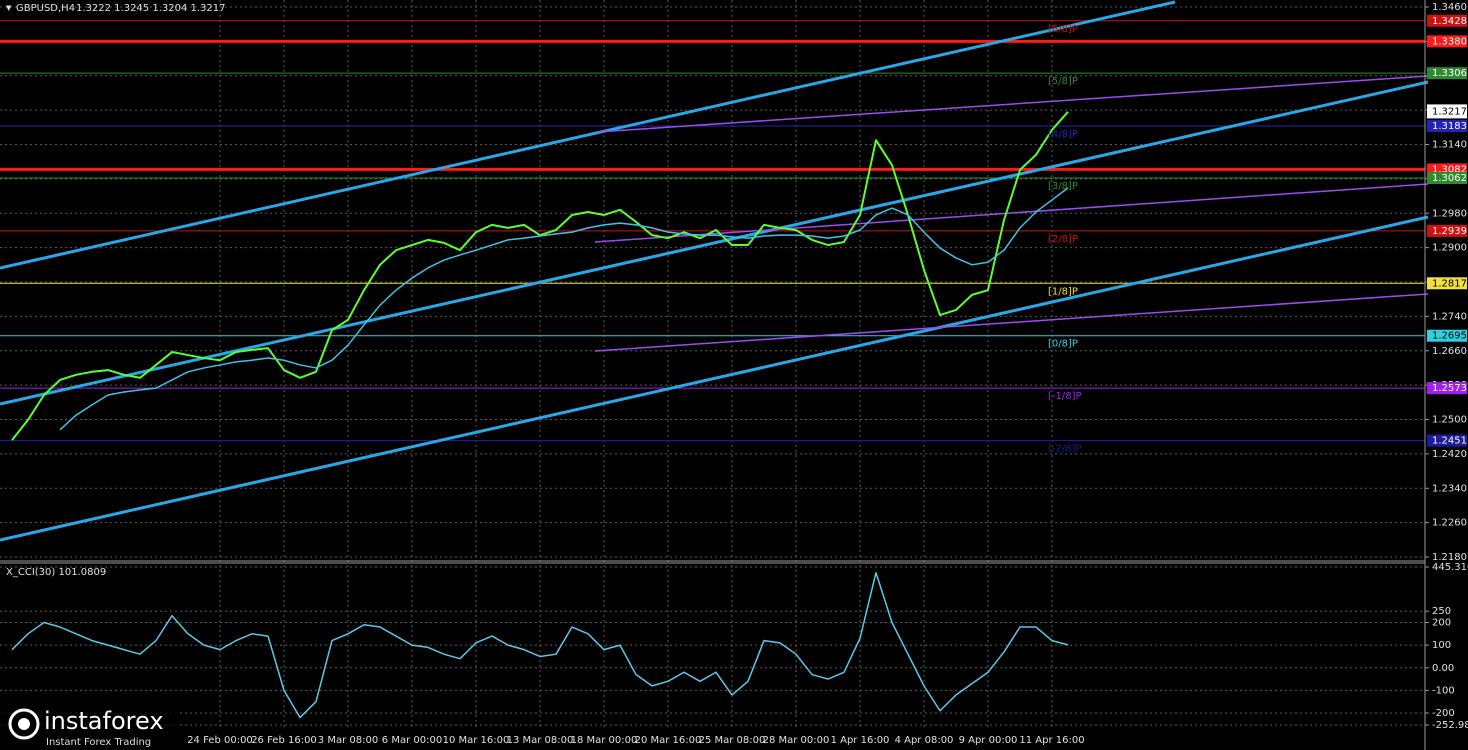  Describe the element at coordinates (45, 8) in the screenshot. I see `symbol-title: GBPUSD,H4` at that location.